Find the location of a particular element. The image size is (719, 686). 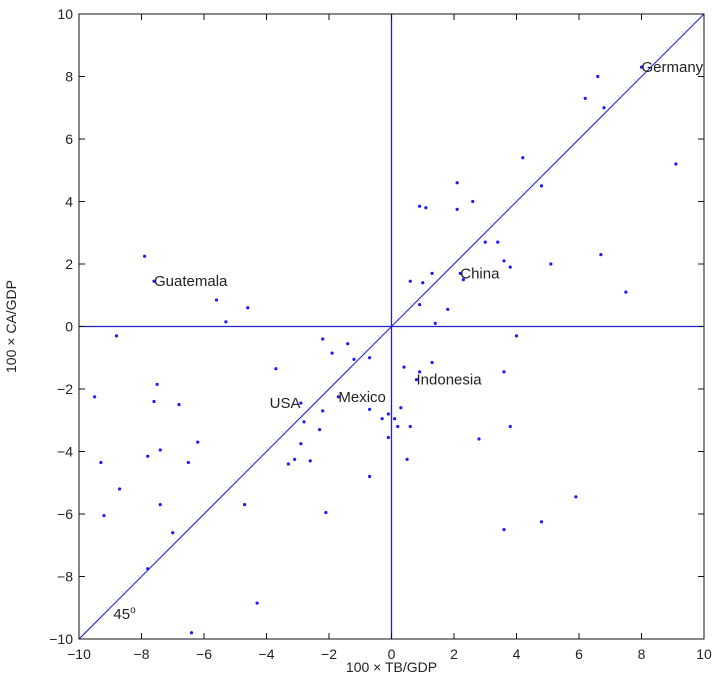

annotation-label: 45o is located at coordinates (124, 614).